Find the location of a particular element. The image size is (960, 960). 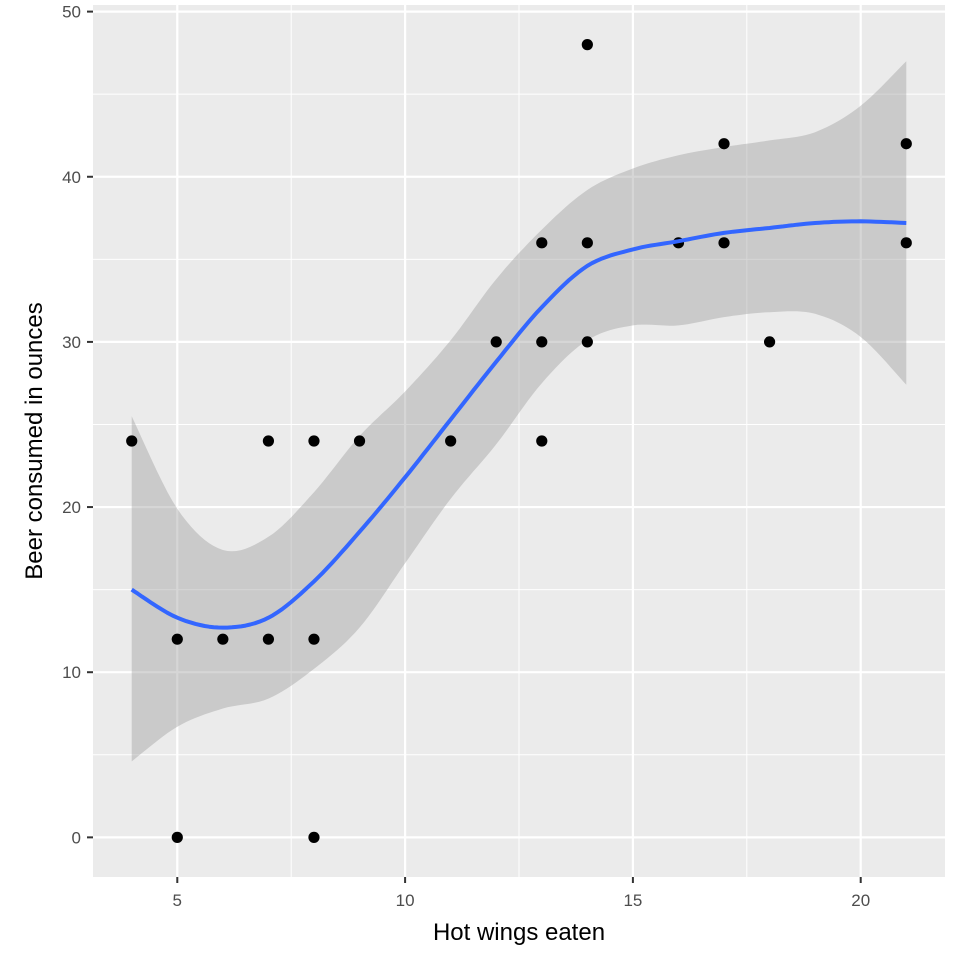

x-tick-label: 20 is located at coordinates (860, 900).